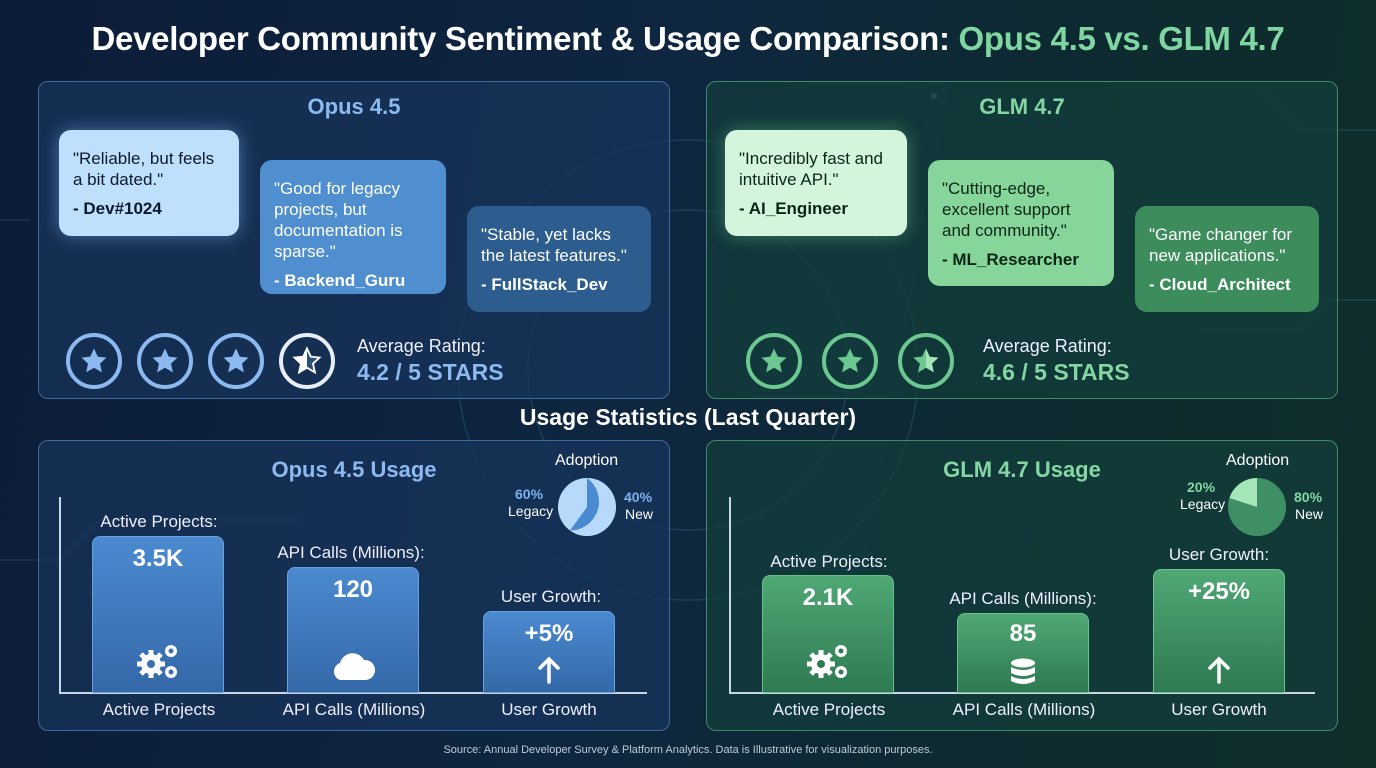  I want to click on opus-rating-value: 4.2 / 5 STARS, so click(430, 372).